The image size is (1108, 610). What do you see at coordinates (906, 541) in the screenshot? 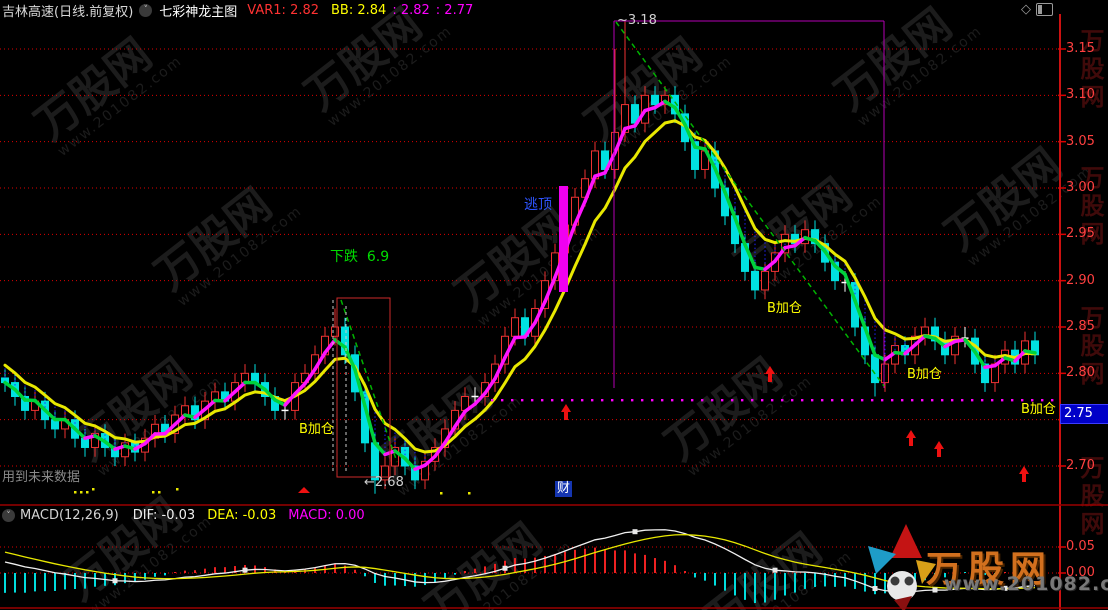
I see `logo-red-arrow` at bounding box center [906, 541].